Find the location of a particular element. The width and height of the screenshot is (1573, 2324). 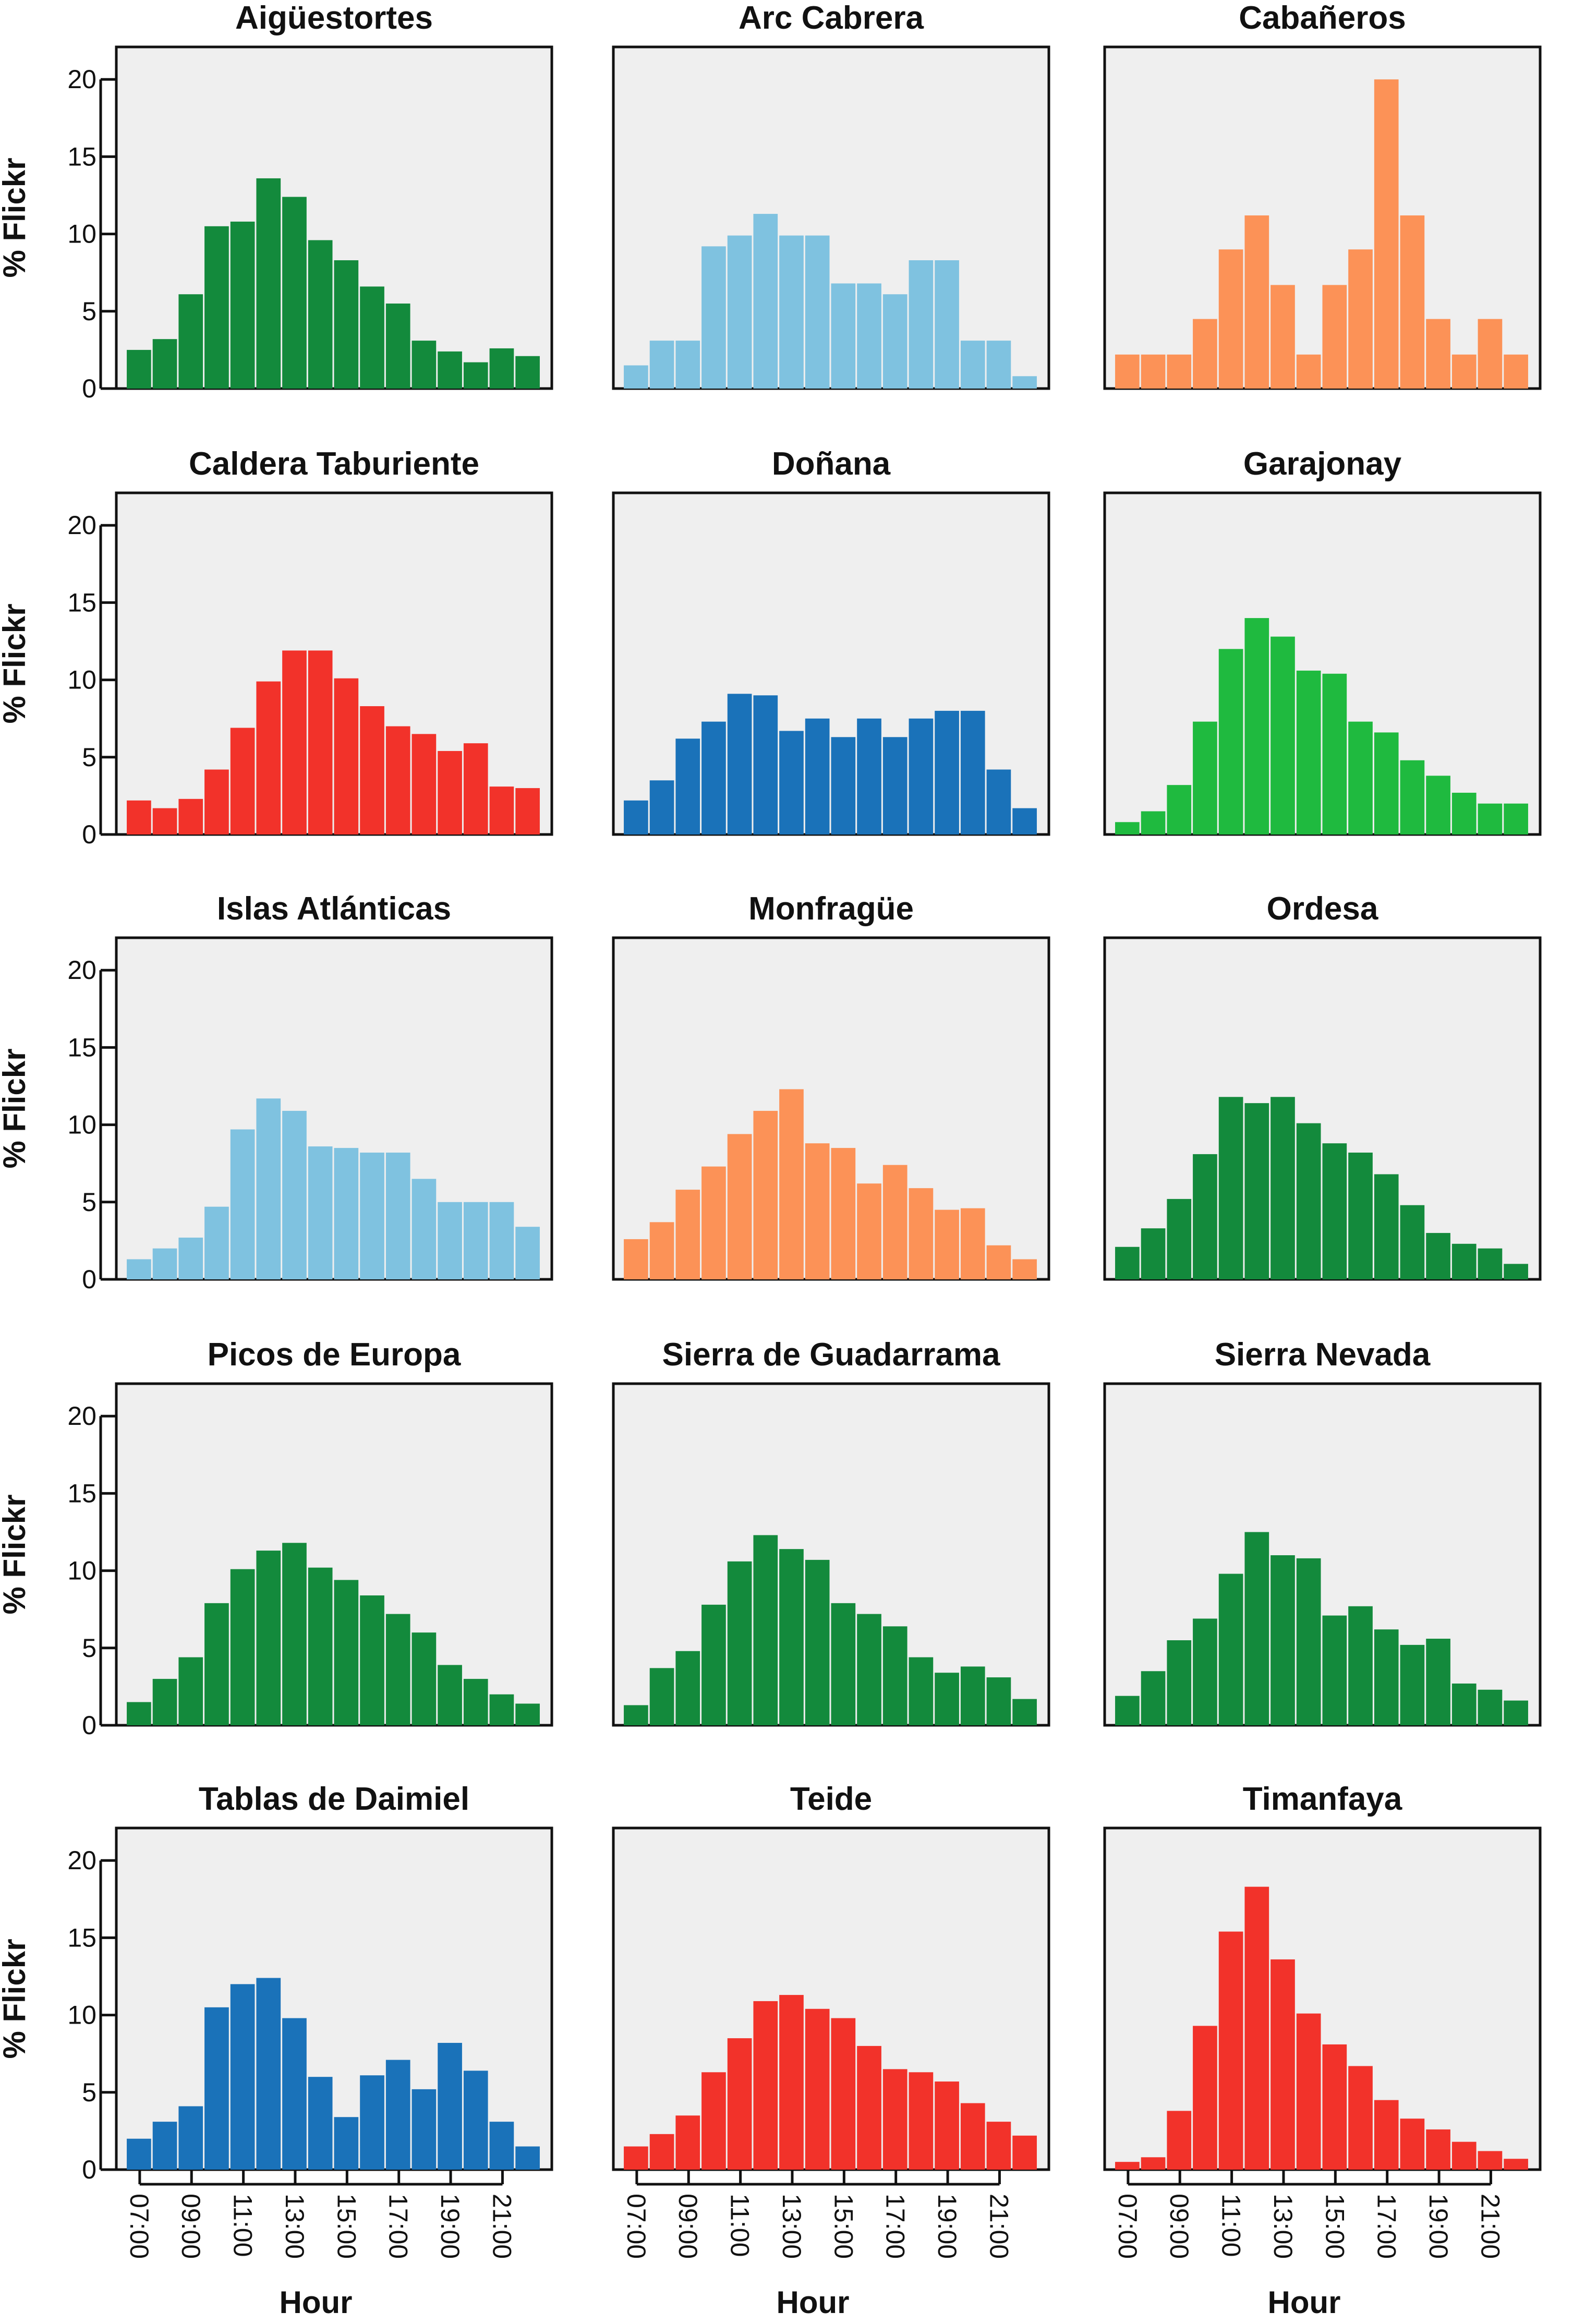

x-tick-label: 07:00 is located at coordinates (637, 2226).